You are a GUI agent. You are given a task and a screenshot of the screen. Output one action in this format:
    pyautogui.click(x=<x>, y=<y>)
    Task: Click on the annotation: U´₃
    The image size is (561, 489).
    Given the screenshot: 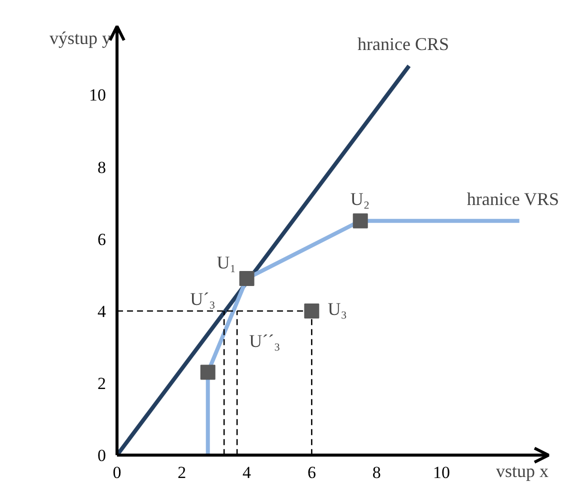 What is the action you would take?
    pyautogui.click(x=203, y=299)
    